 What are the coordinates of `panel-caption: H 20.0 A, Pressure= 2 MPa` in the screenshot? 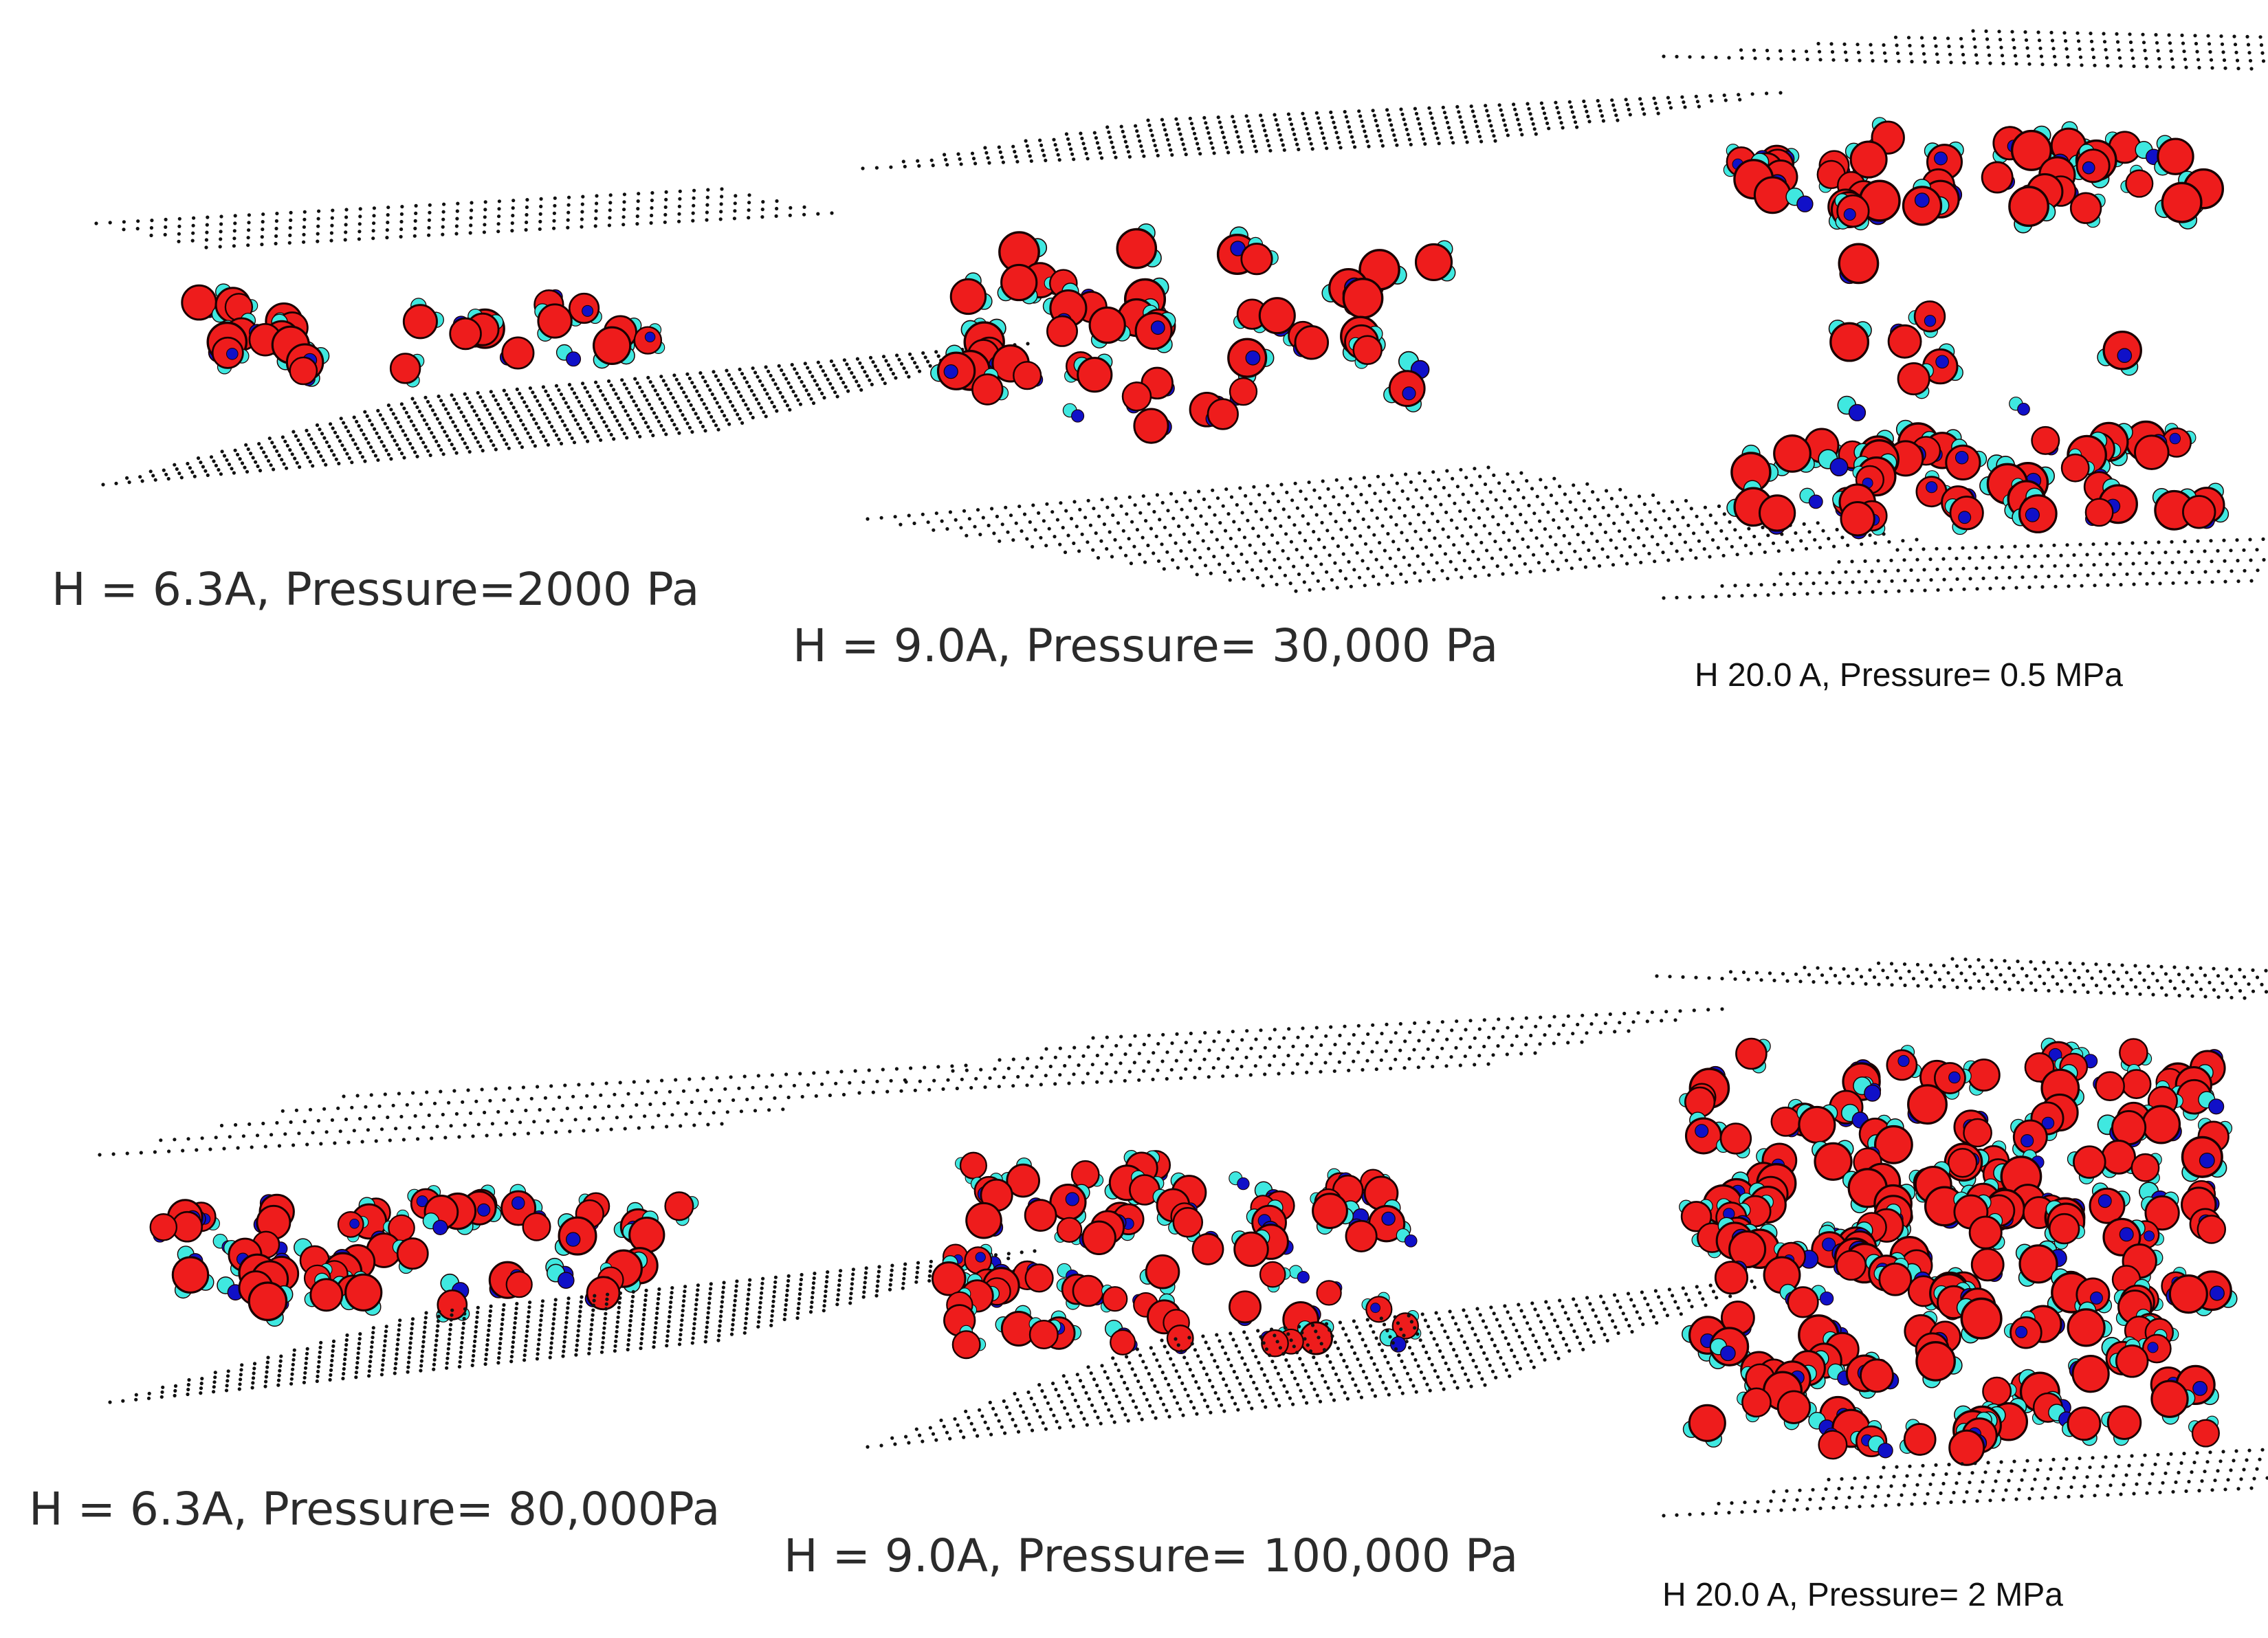 It's located at (1863, 1595).